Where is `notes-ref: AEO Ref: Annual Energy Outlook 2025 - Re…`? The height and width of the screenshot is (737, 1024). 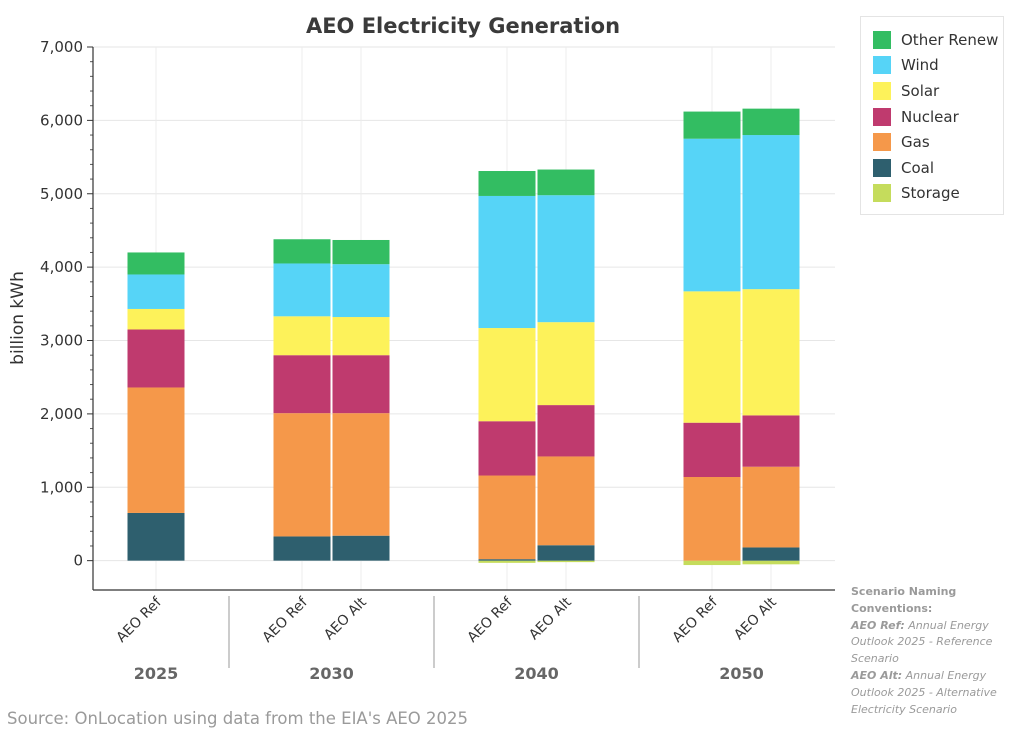
notes-ref: AEO Ref: Annual Energy Outlook 2025 - Re… is located at coordinates (933, 643).